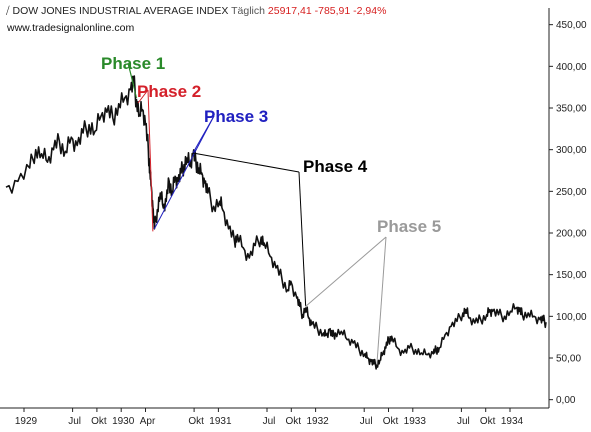 This screenshot has height=432, width=591. Describe the element at coordinates (566, 400) in the screenshot. I see `y-tick-label: 0,00` at that location.